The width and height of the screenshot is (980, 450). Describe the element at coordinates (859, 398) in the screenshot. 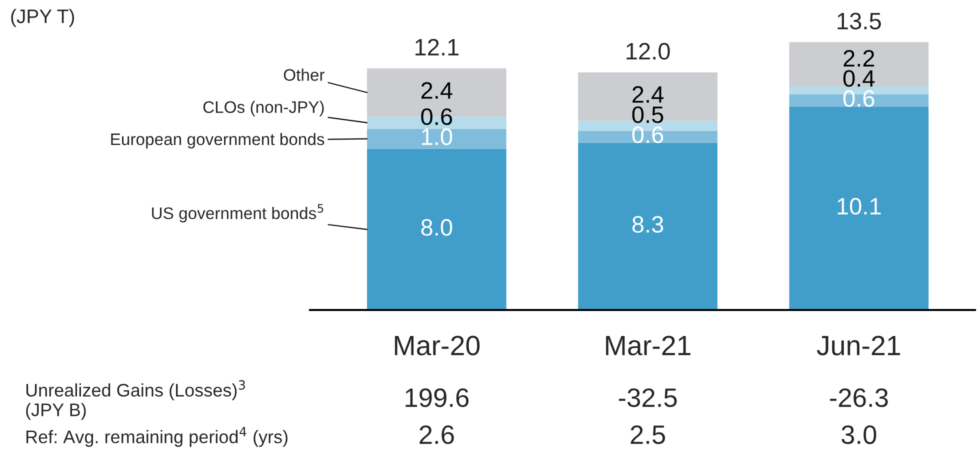

I see `text: -26.3` at that location.